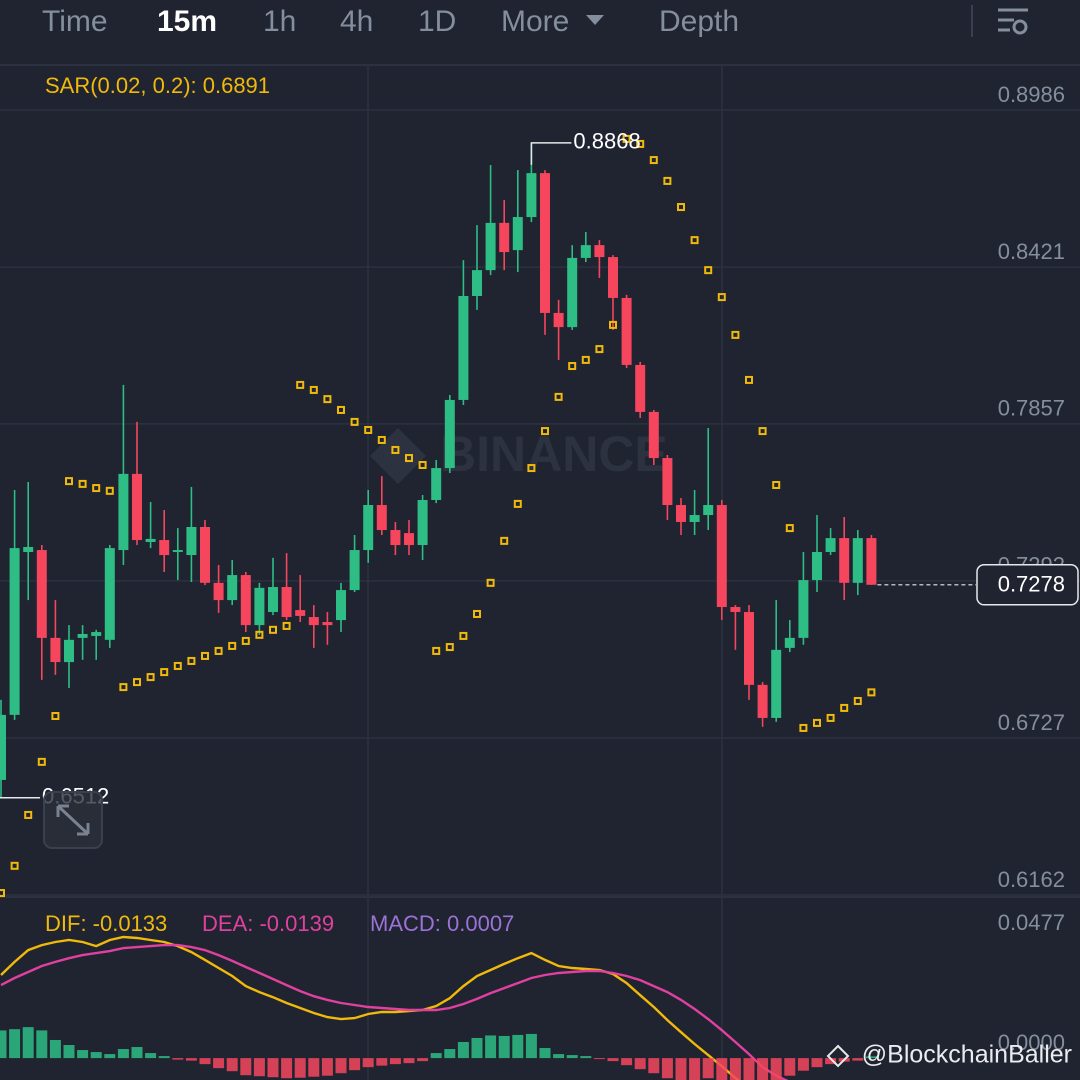 The image size is (1080, 1080). I want to click on interval-tab: 1D, so click(437, 21).